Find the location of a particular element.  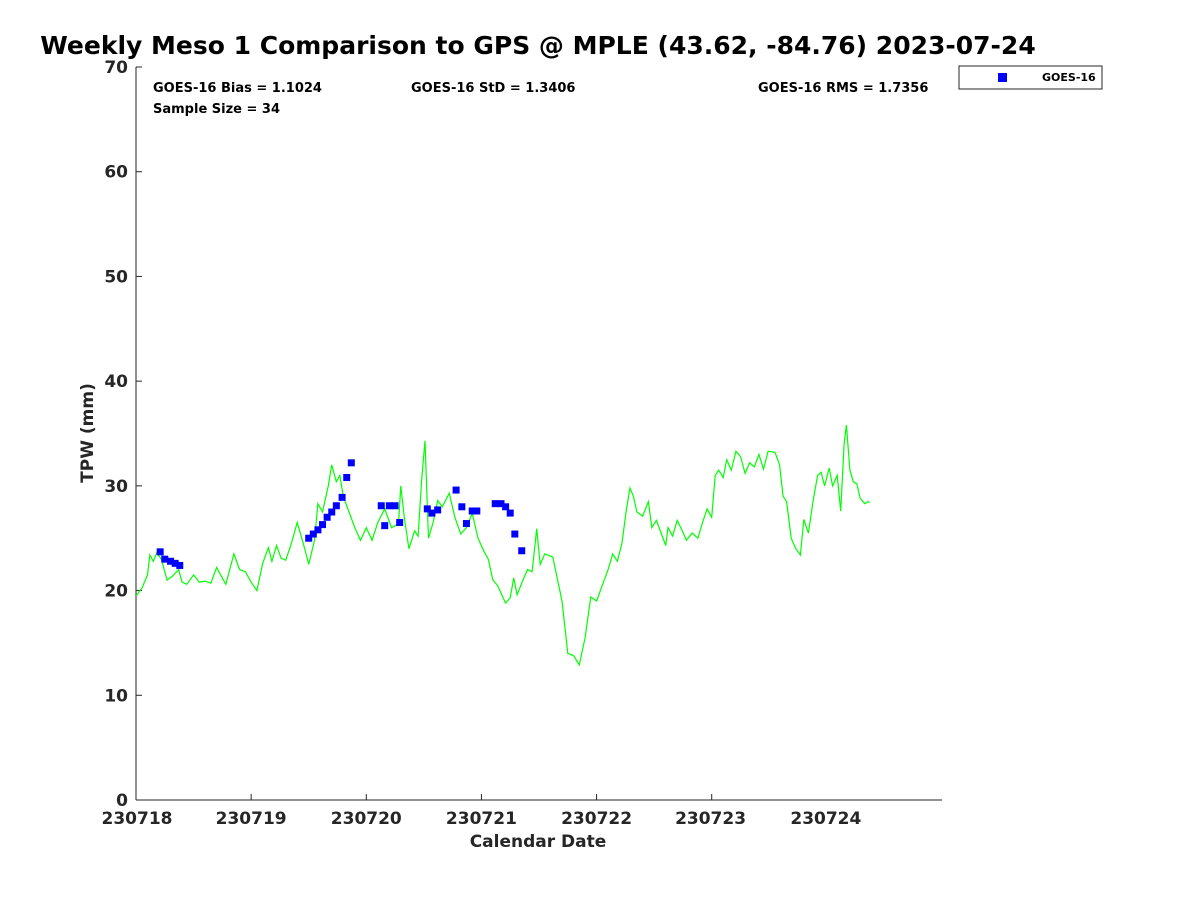

y-tick-label: 20 is located at coordinates (116, 592).